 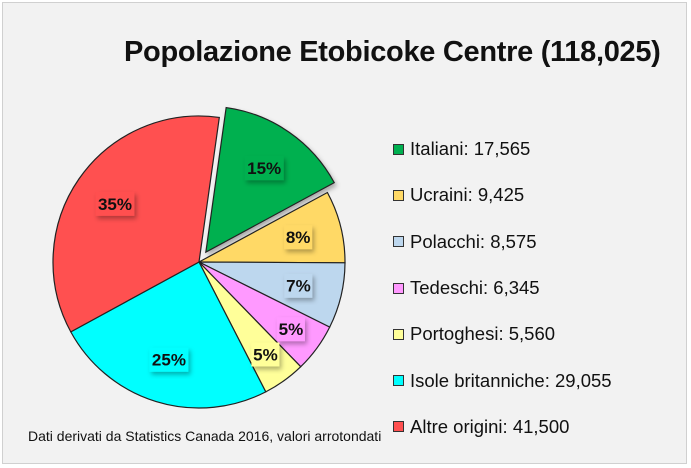 I want to click on data-label-text: 7%, so click(x=298, y=286).